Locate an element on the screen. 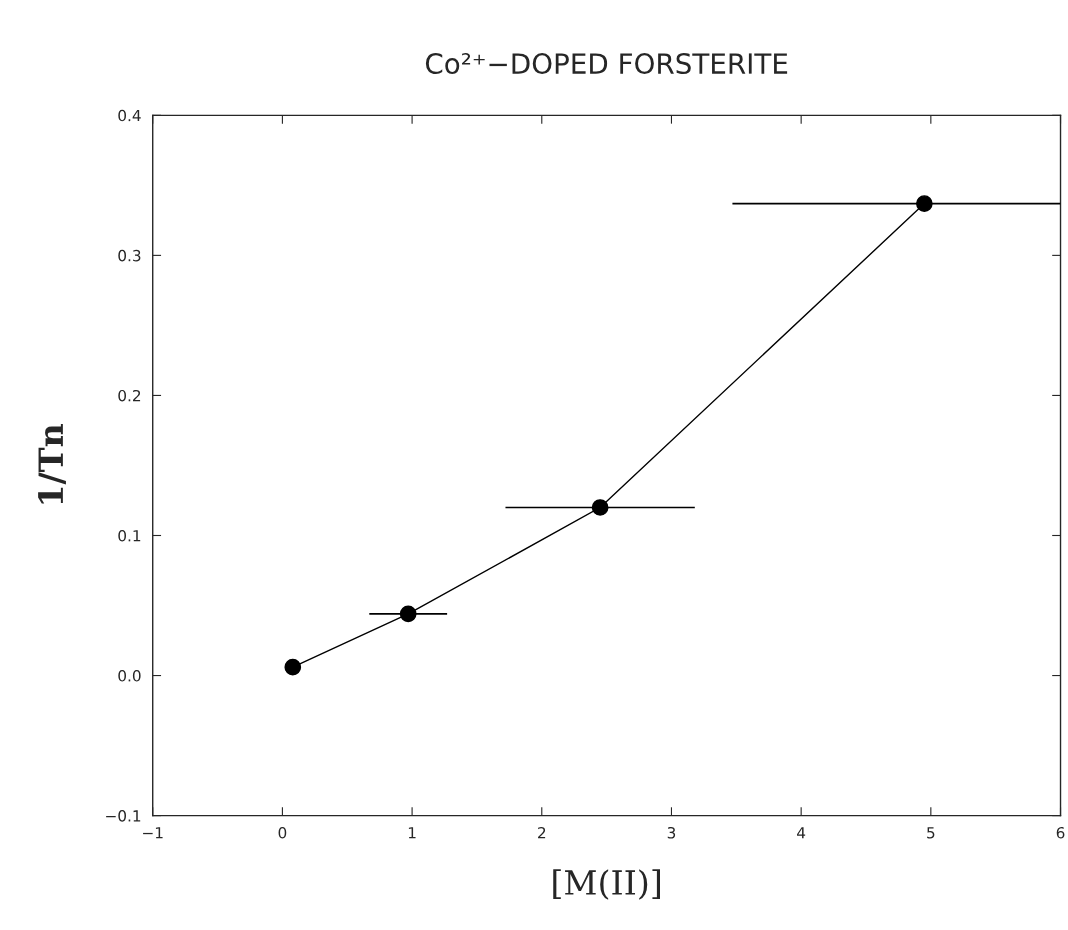  x-axis-title: [M(II)] is located at coordinates (606, 884).